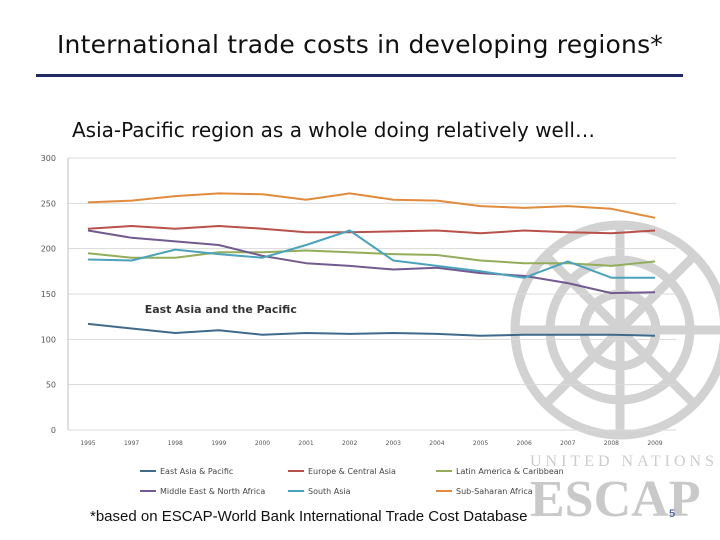  What do you see at coordinates (654, 443) in the screenshot?
I see `x-tick-label: 2009` at bounding box center [654, 443].